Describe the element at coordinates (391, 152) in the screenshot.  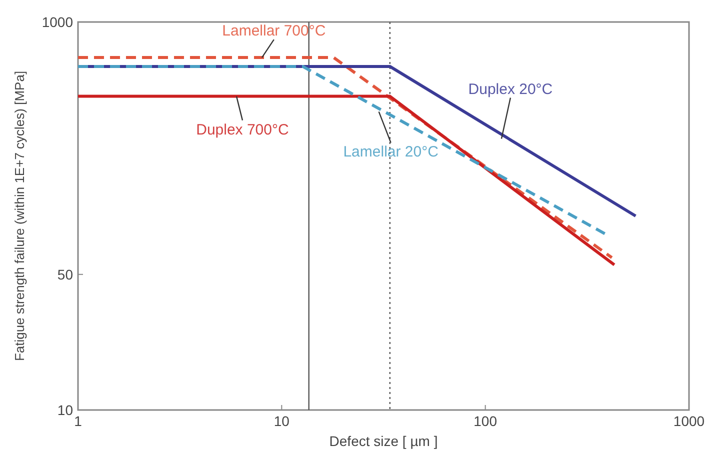
I see `annotation: Lamellar 20°C` at that location.